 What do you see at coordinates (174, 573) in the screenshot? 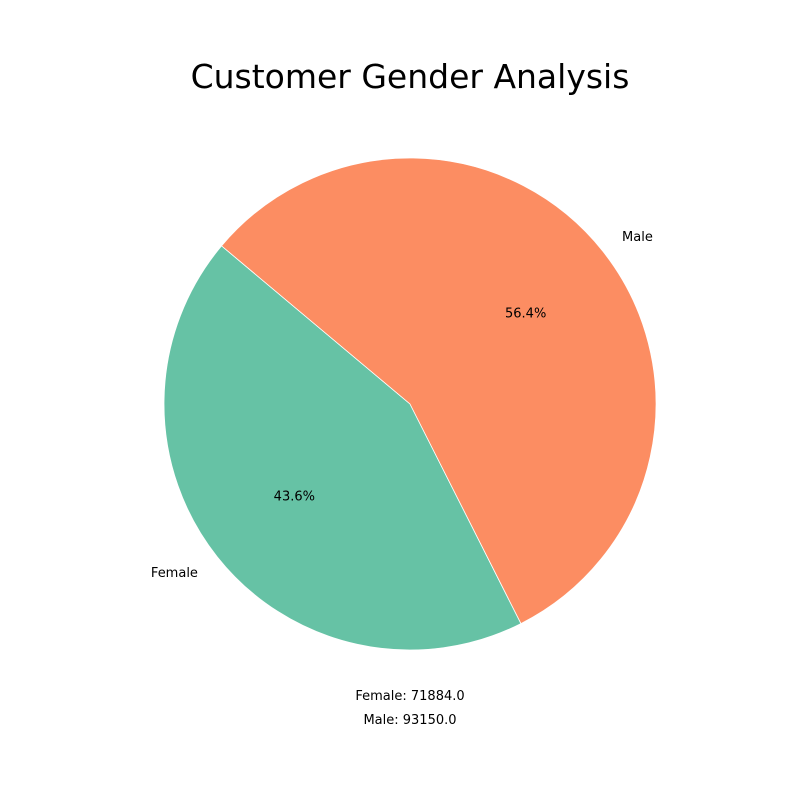
I see `slice-label-female: Female` at bounding box center [174, 573].